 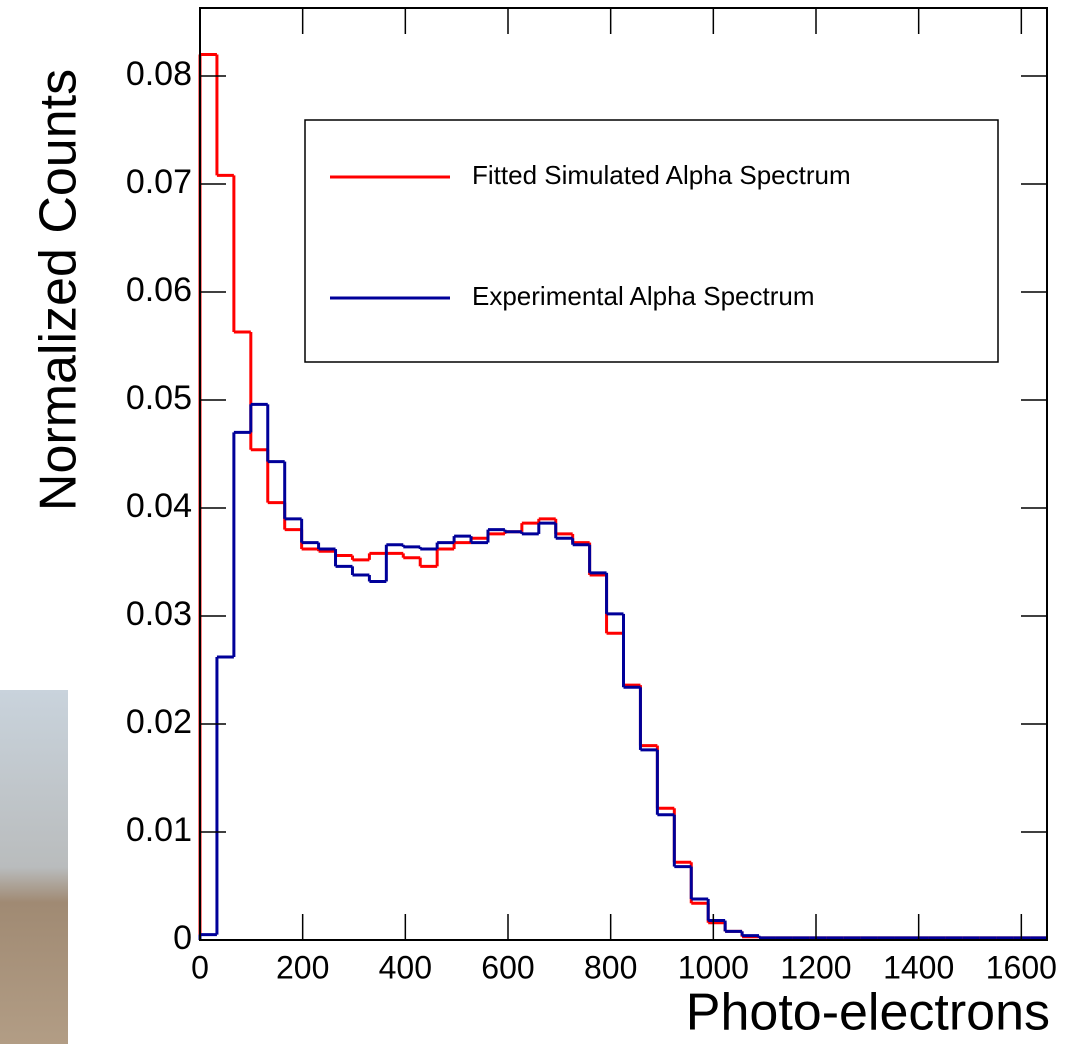 I want to click on y-tick-label: 0, so click(x=182, y=938).